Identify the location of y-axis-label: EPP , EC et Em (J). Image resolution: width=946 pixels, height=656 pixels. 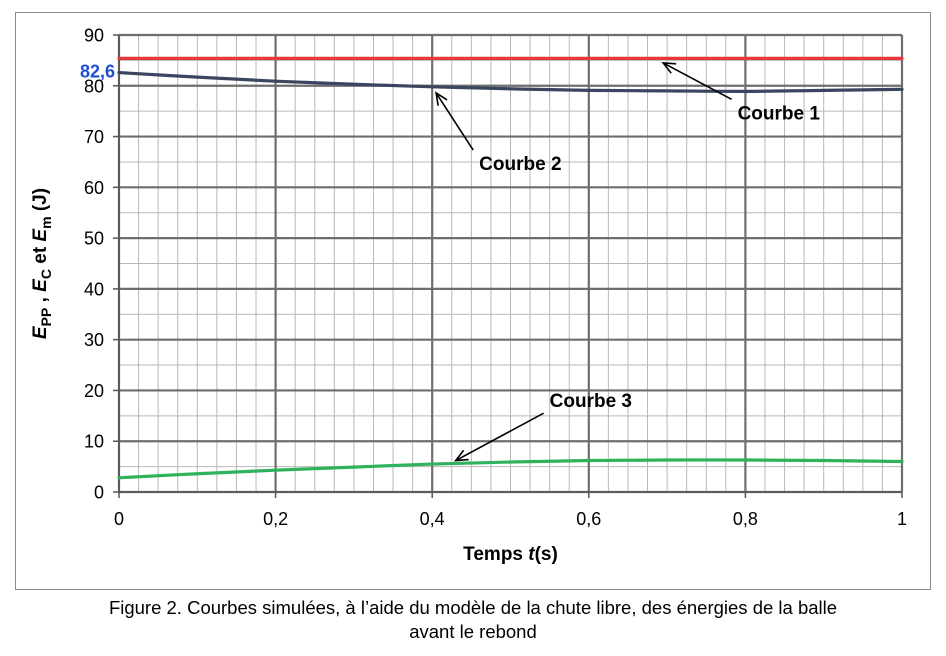
(42, 263).